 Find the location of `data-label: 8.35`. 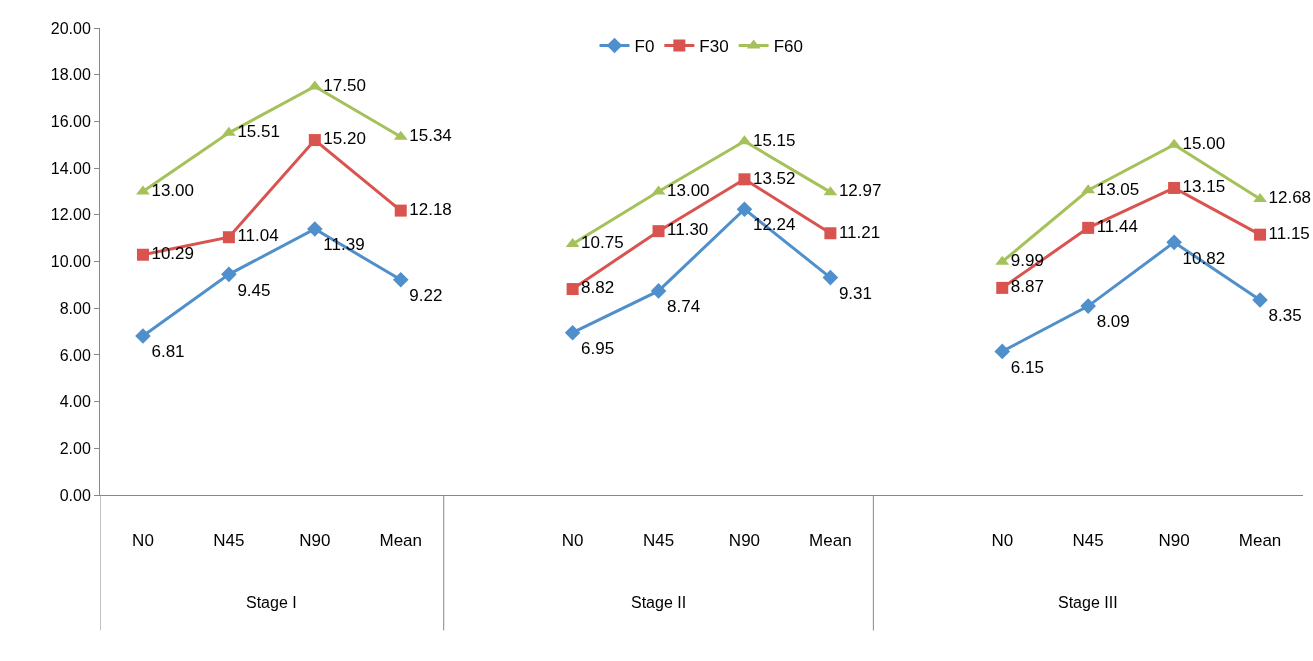

data-label: 8.35 is located at coordinates (1285, 316).